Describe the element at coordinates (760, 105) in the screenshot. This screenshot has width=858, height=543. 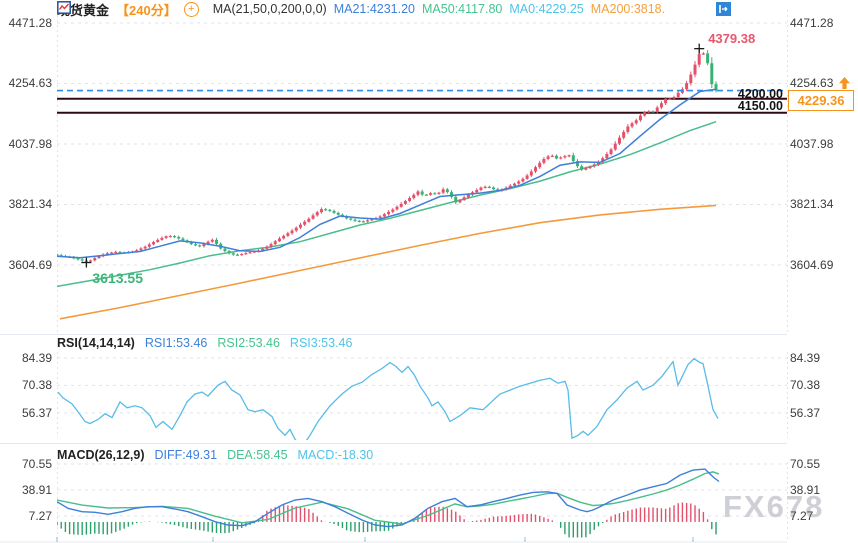
I see `level-4150-label: 4150.00` at that location.